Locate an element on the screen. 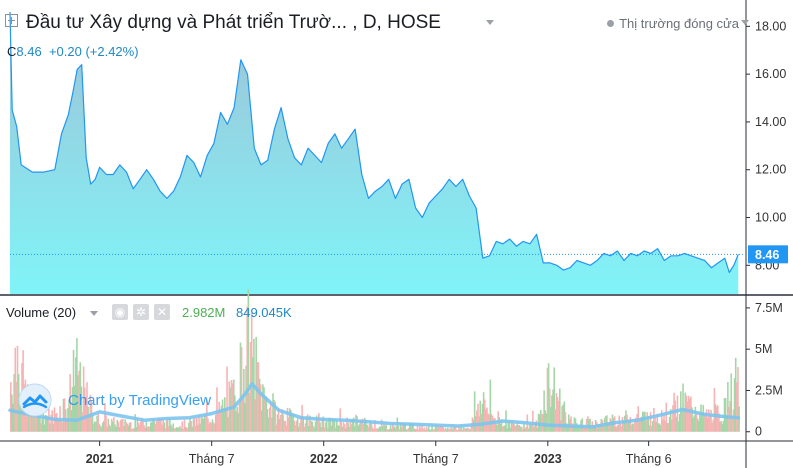  status-dropdown-icon is located at coordinates (745, 22).